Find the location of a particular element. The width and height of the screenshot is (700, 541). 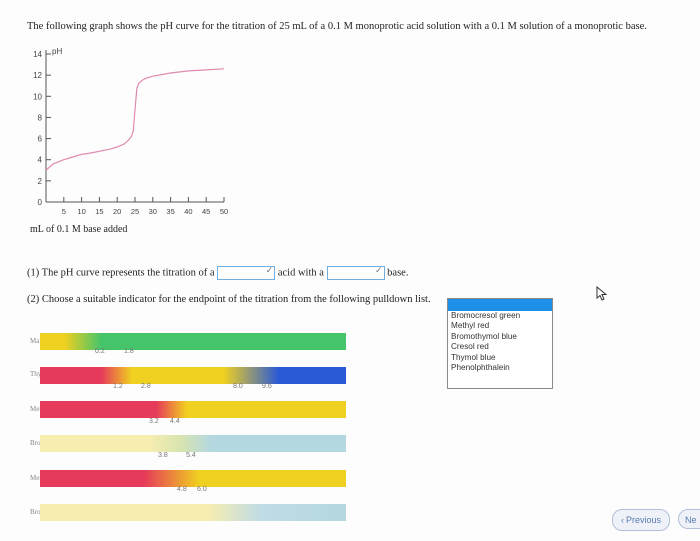

indicator-bar-bromocresol-green is located at coordinates (193, 443).